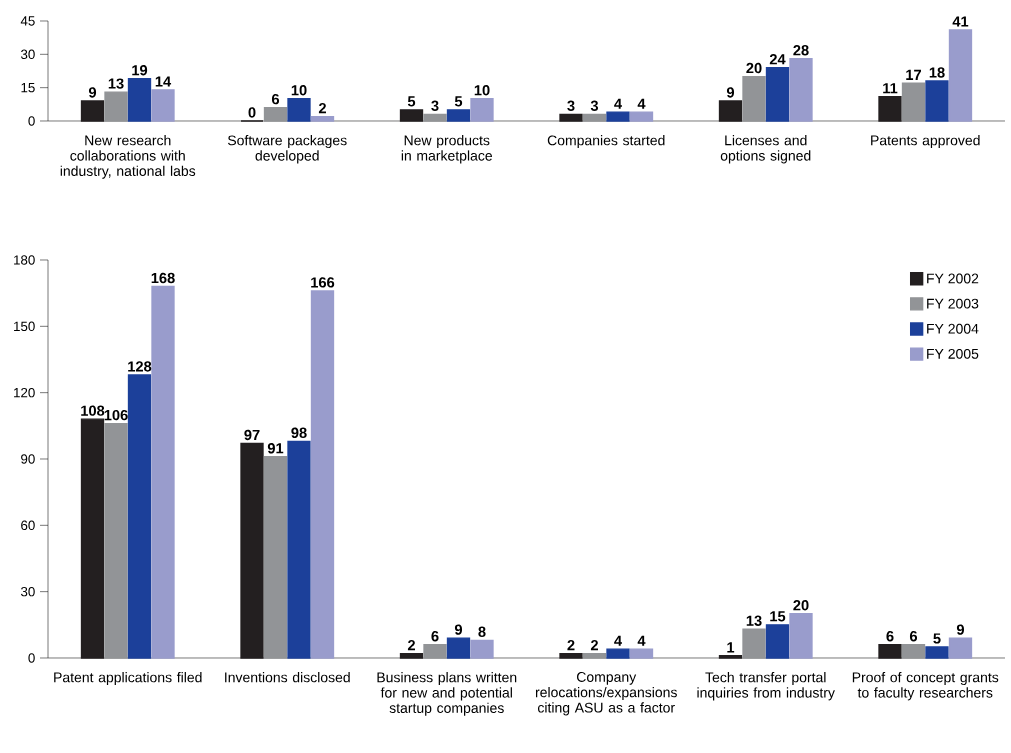 Image resolution: width=1011 pixels, height=753 pixels. What do you see at coordinates (163, 278) in the screenshot?
I see `data-label: 168` at bounding box center [163, 278].